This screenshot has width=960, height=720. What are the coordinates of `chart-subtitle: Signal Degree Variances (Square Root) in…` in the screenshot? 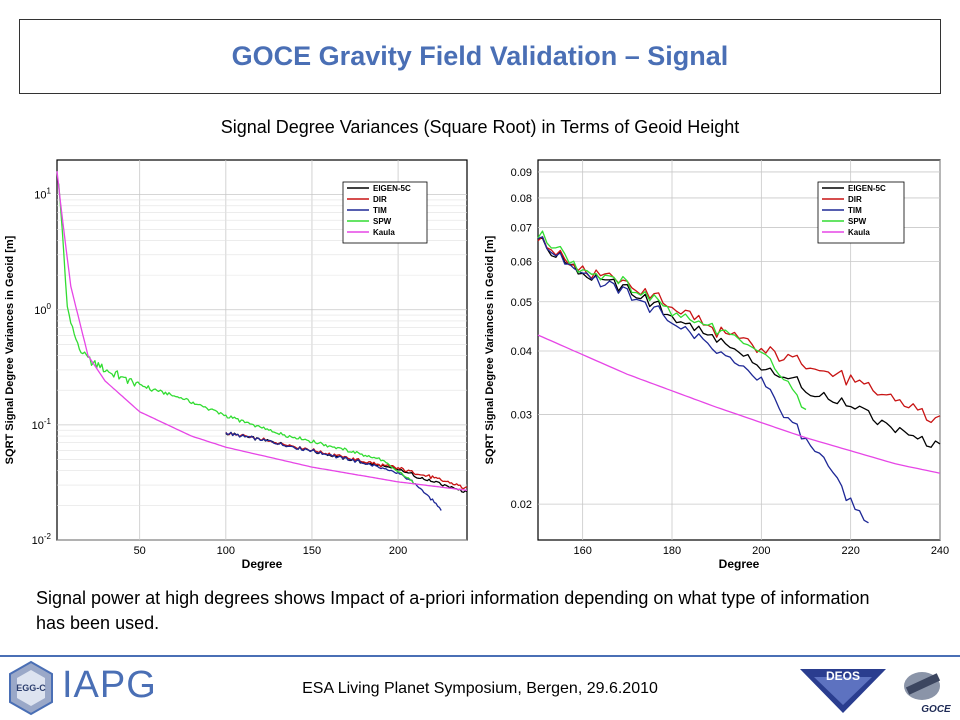 It's located at (480, 127).